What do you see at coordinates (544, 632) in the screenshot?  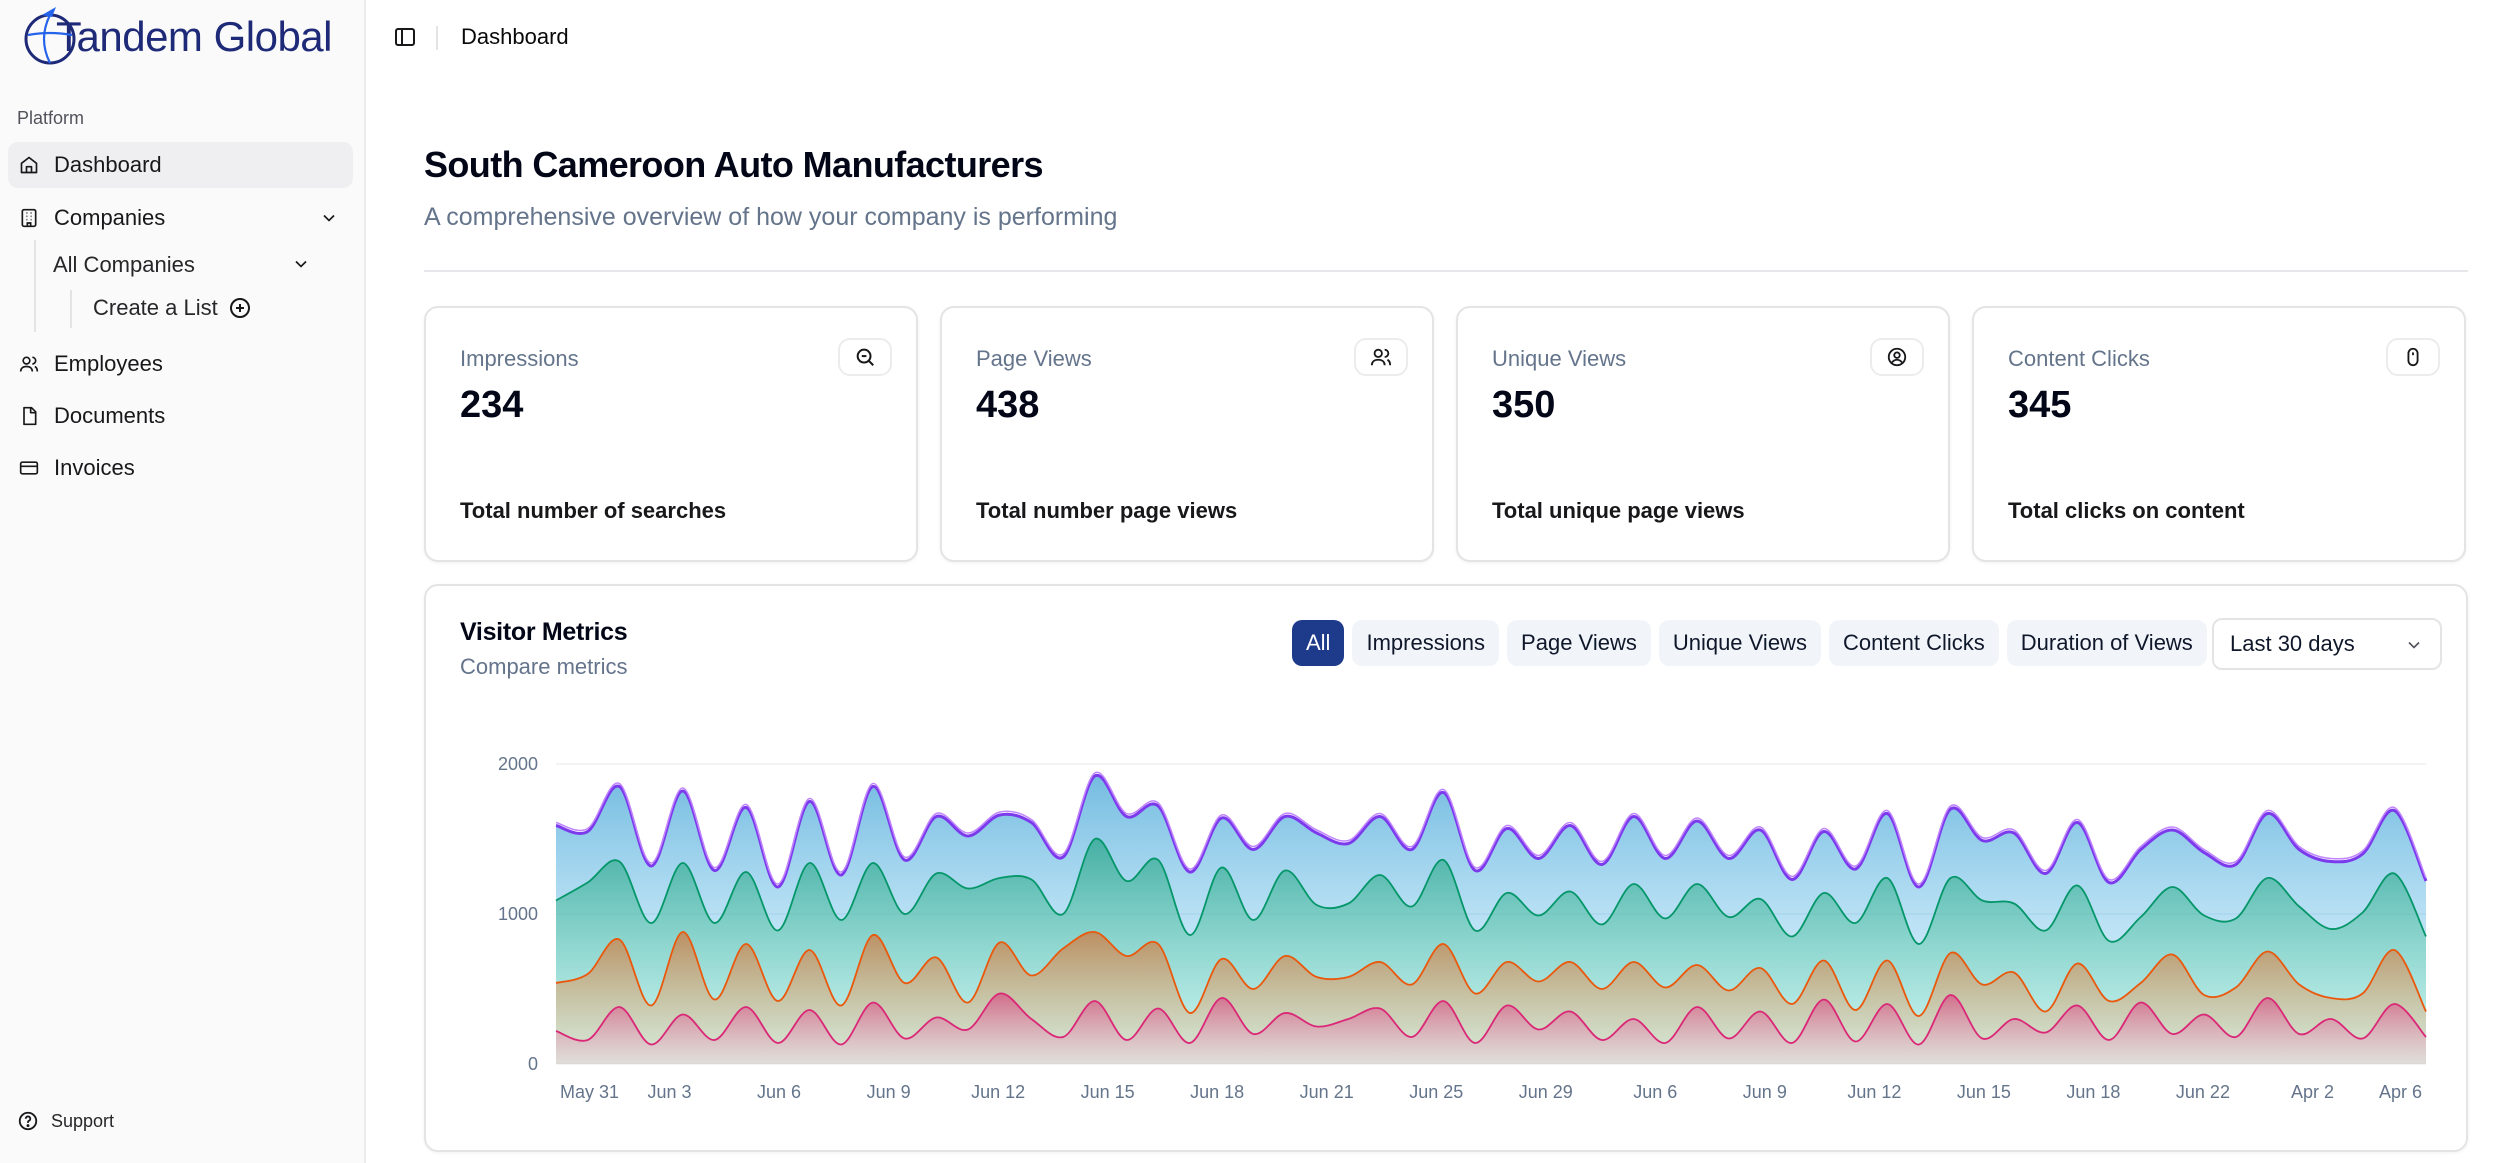 I see `chart-title: Visitor Metrics` at bounding box center [544, 632].